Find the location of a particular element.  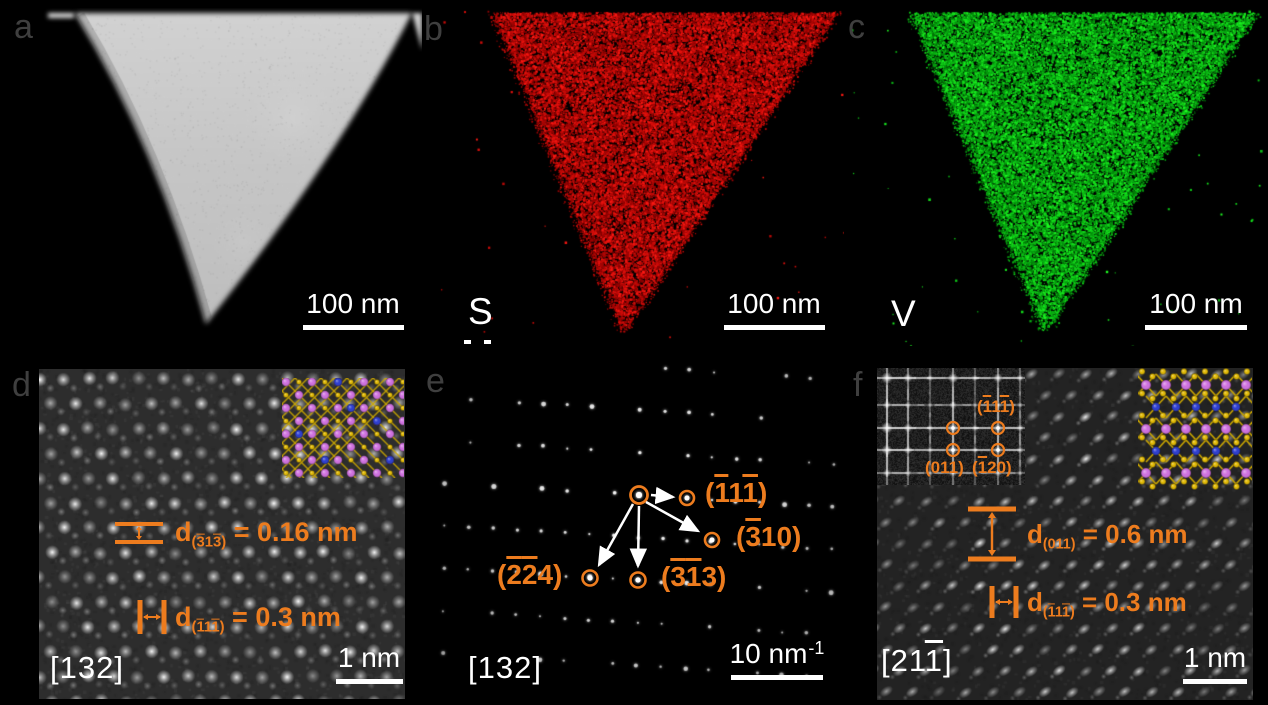

dspacing-text: d(011) = 0.6 nm is located at coordinates (1107, 536).